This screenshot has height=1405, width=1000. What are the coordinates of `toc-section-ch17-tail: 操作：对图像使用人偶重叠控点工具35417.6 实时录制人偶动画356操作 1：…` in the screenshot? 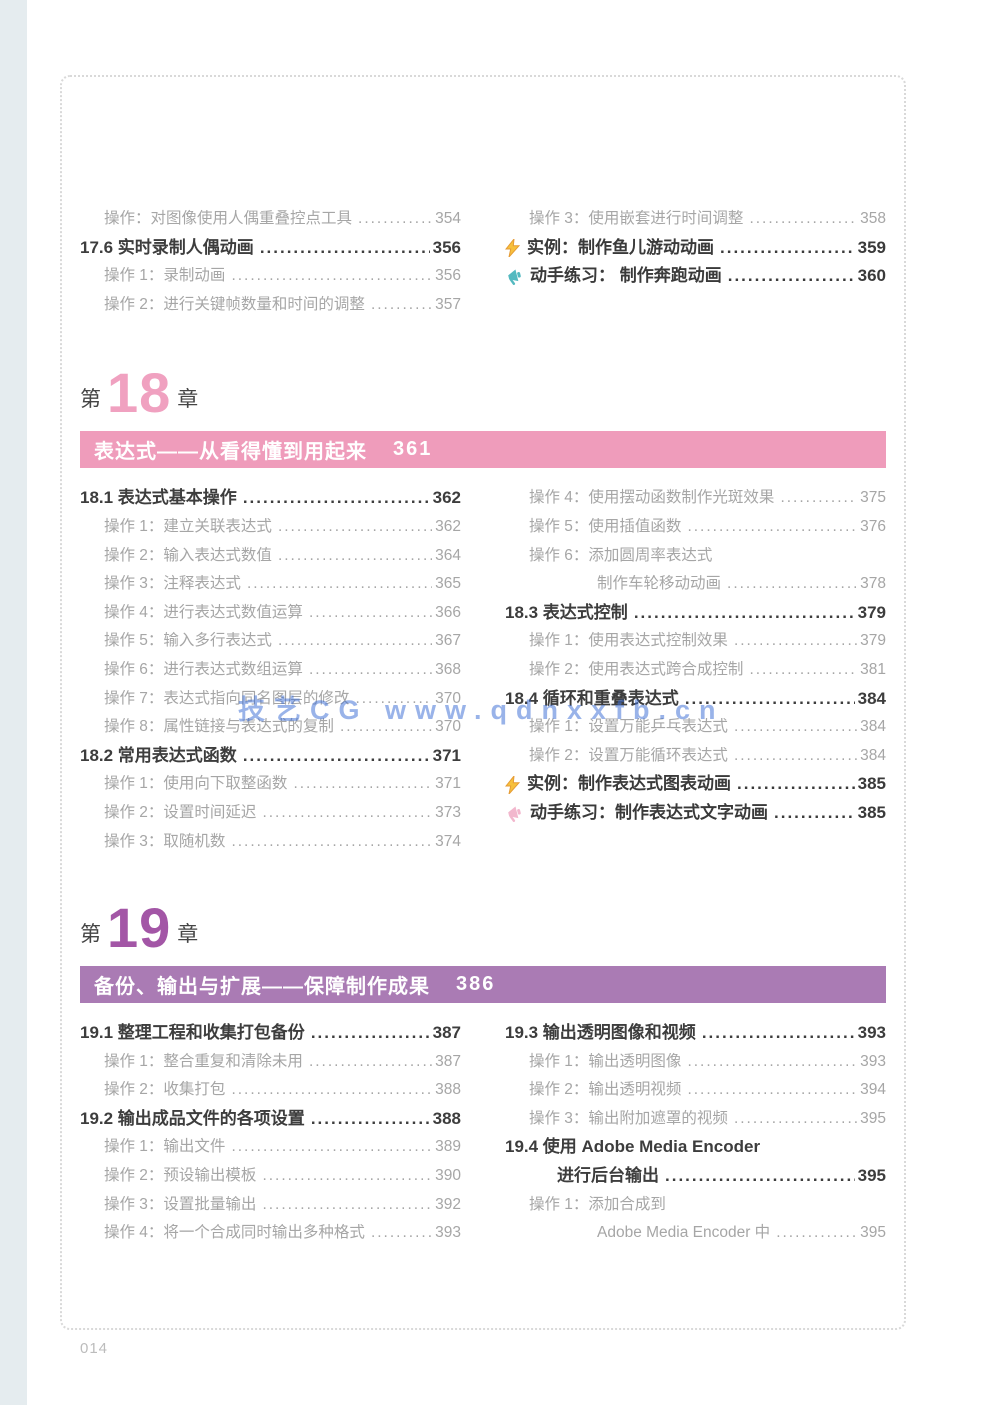 It's located at (483, 254).